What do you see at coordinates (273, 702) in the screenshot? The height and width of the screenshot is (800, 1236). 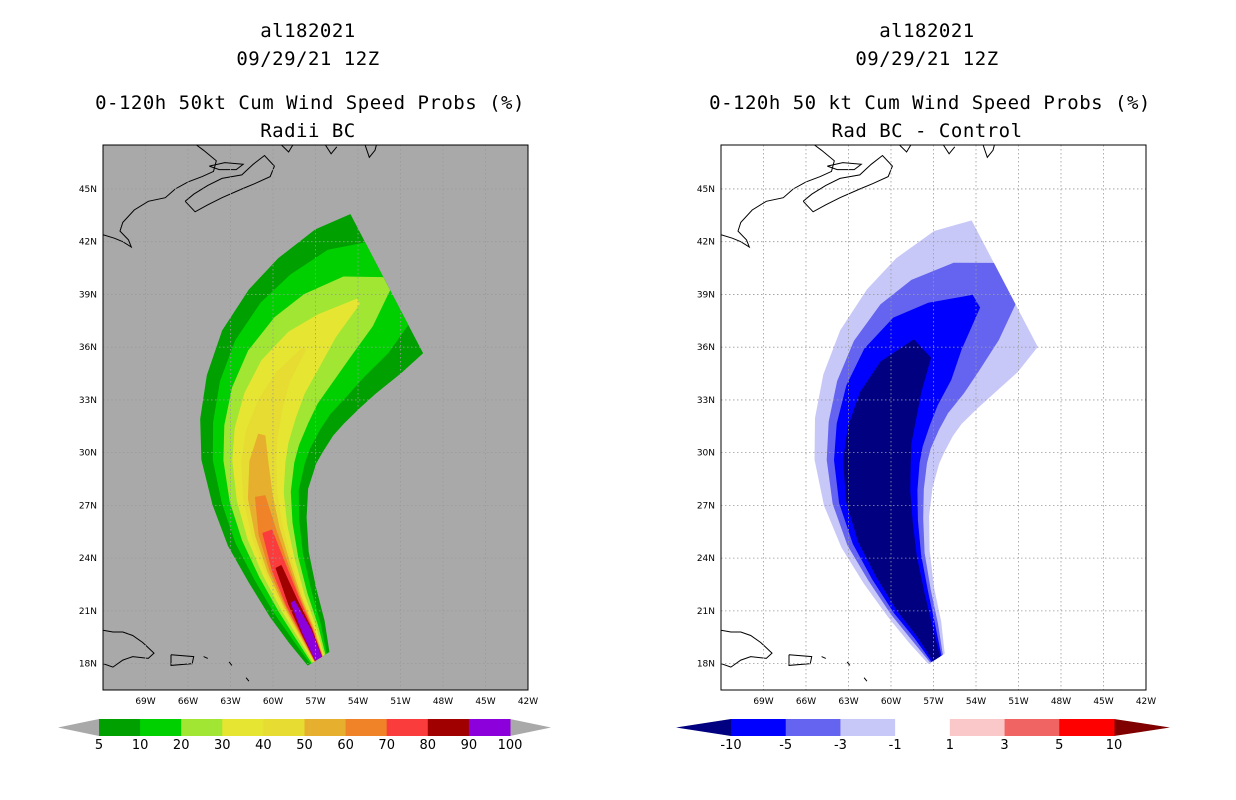 I see `left-x-tick-label: 60W` at bounding box center [273, 702].